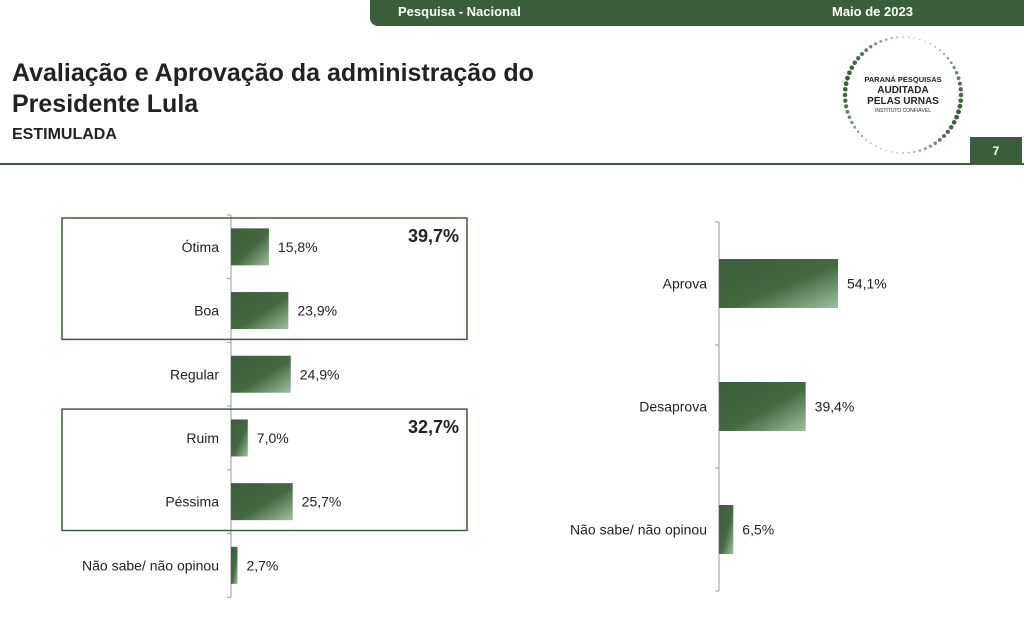 This screenshot has width=1024, height=640. What do you see at coordinates (996, 150) in the screenshot?
I see `page-number: 7` at bounding box center [996, 150].